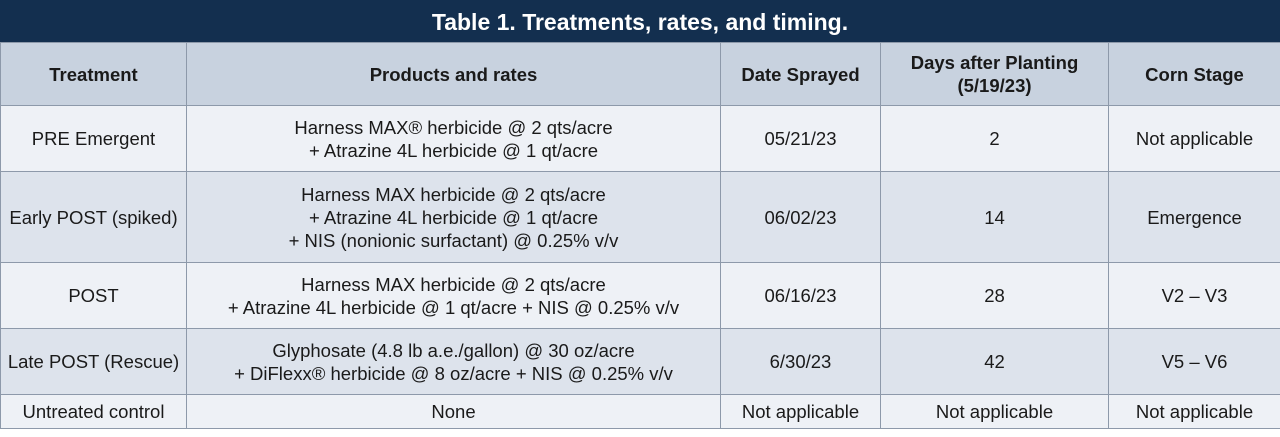 The width and height of the screenshot is (1280, 437). I want to click on table-cell: V2 – V3, so click(1194, 295).